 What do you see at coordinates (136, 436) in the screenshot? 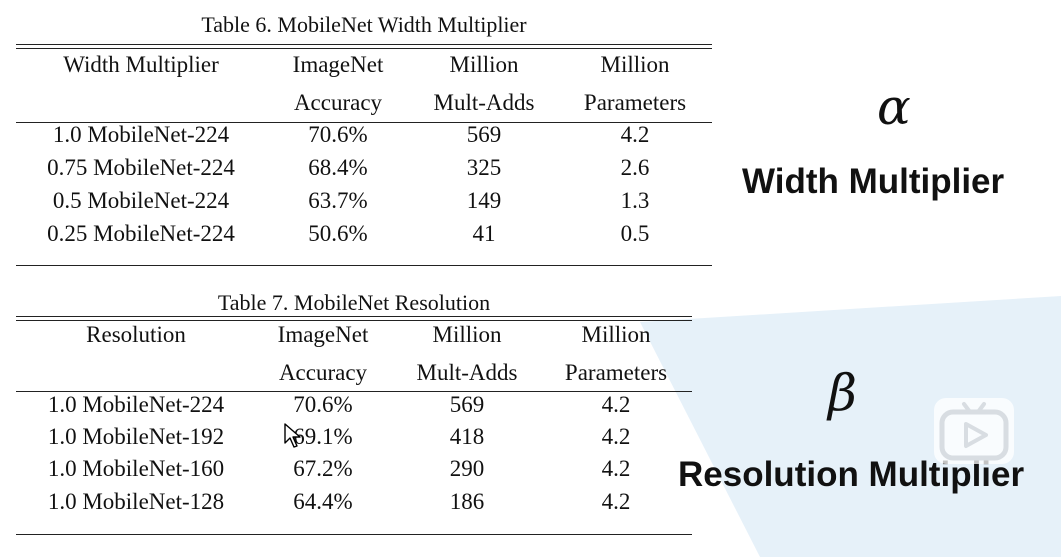
I see `table7-cell: 1.0 MobileNet-192` at bounding box center [136, 436].